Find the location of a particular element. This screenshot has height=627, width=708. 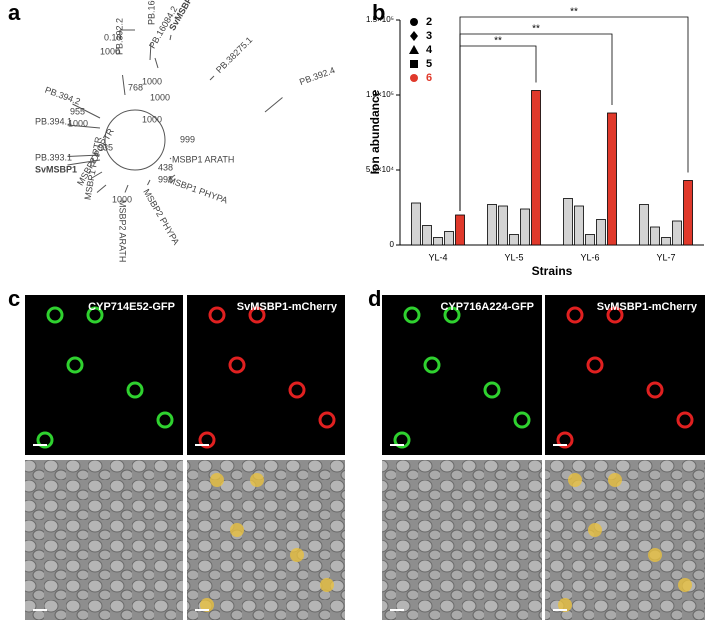

x-tick-label: YL-6 is located at coordinates (589, 257).